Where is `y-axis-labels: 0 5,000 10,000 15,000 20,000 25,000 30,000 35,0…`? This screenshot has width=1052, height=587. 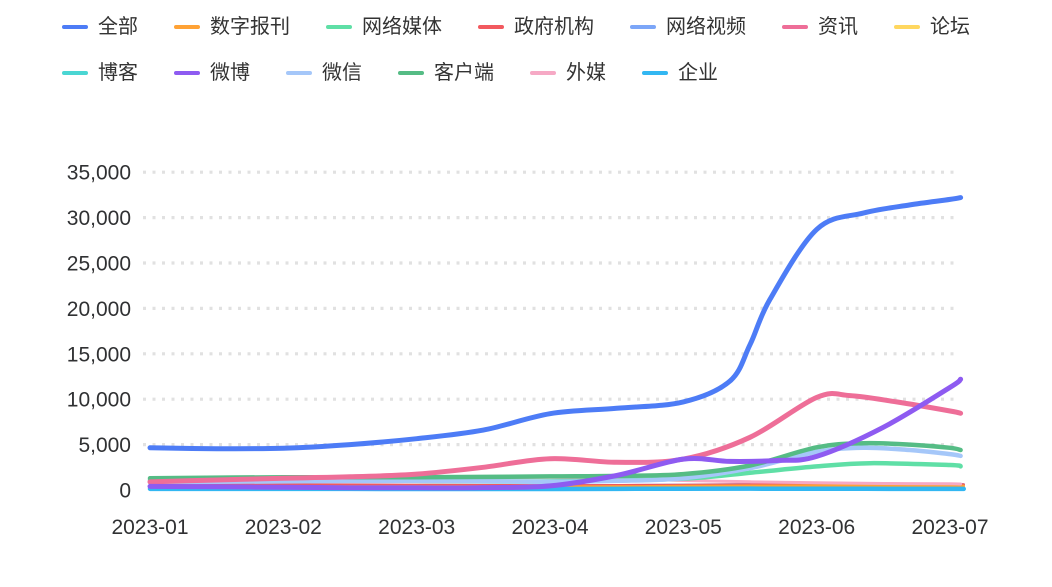
y-axis-labels: 0 5,000 10,000 15,000 20,000 25,000 30,000 35,0… is located at coordinates (99, 332).